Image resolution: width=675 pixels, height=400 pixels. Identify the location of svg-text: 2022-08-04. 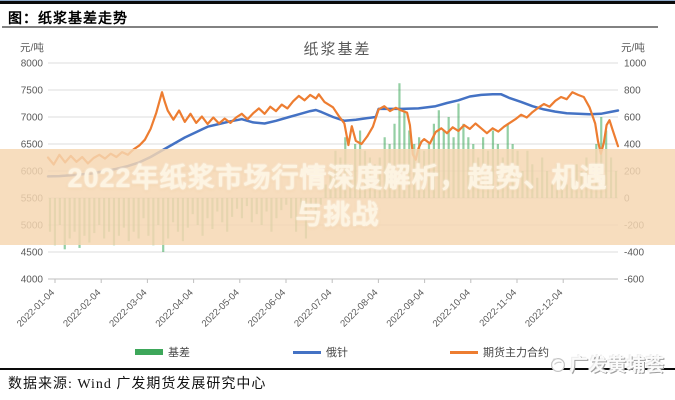
(359, 308).